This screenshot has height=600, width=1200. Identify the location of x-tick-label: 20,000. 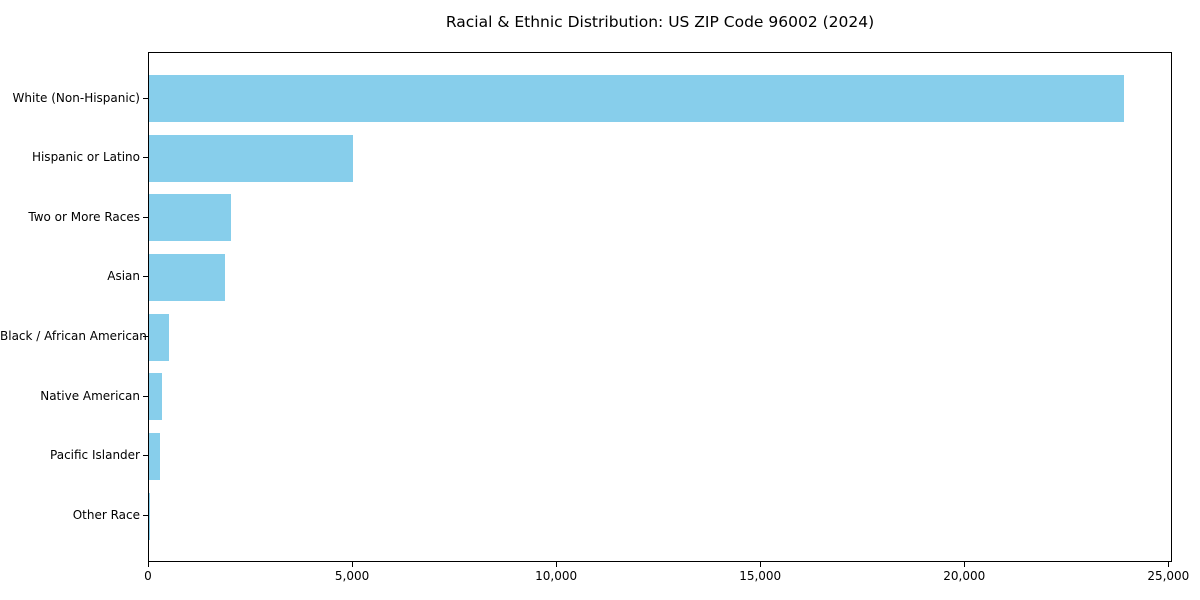
(964, 576).